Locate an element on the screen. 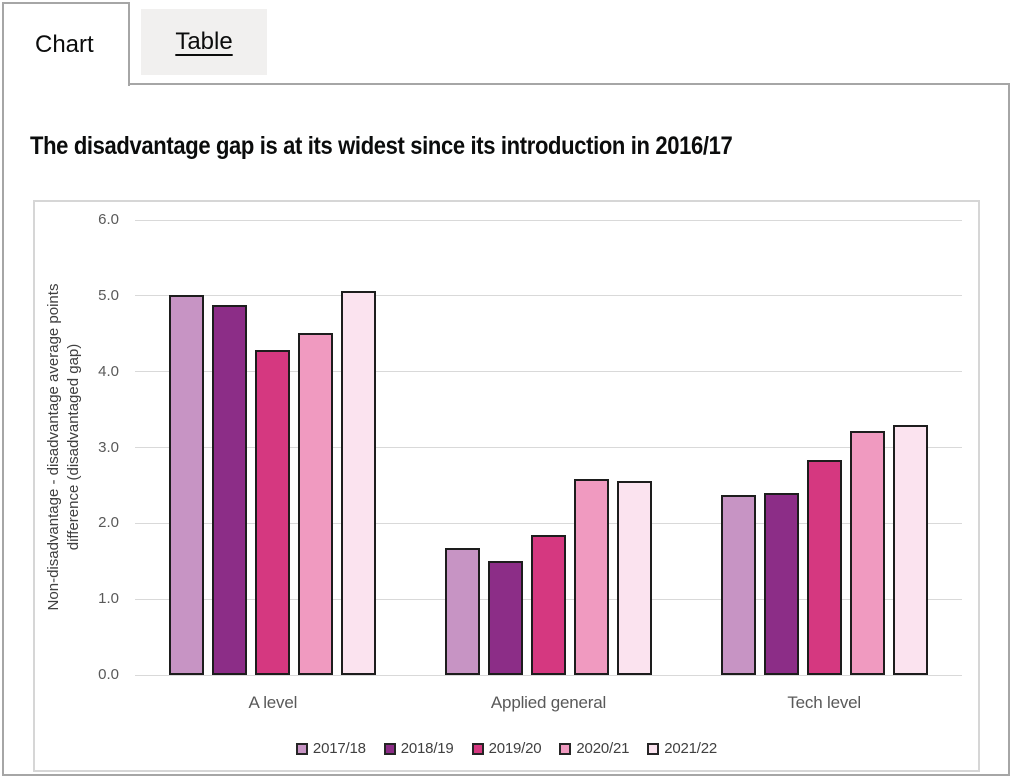 Image resolution: width=1023 pixels, height=781 pixels. tab-table-label: Table is located at coordinates (204, 41).